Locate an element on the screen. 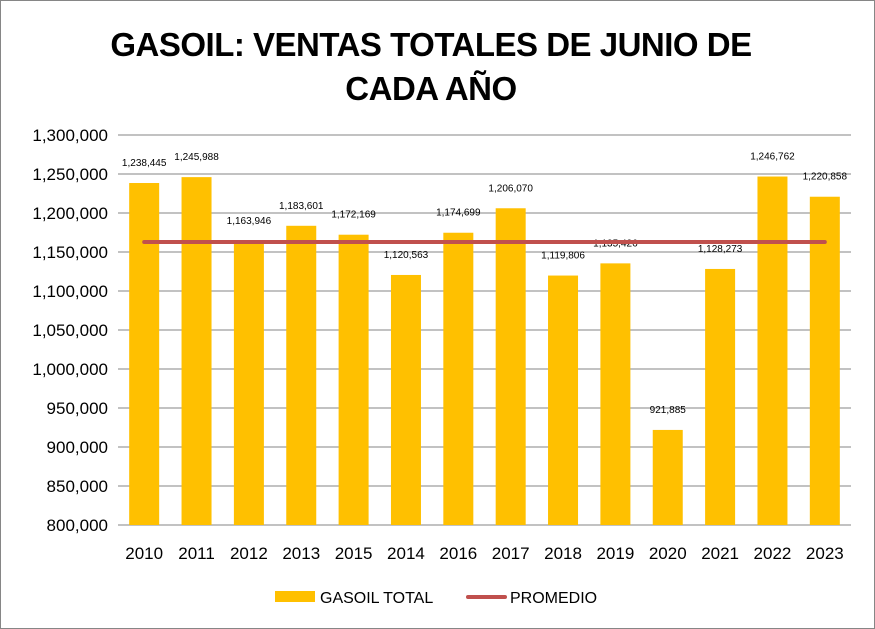 Image resolution: width=875 pixels, height=629 pixels. data-label: 1,220,858 is located at coordinates (825, 177).